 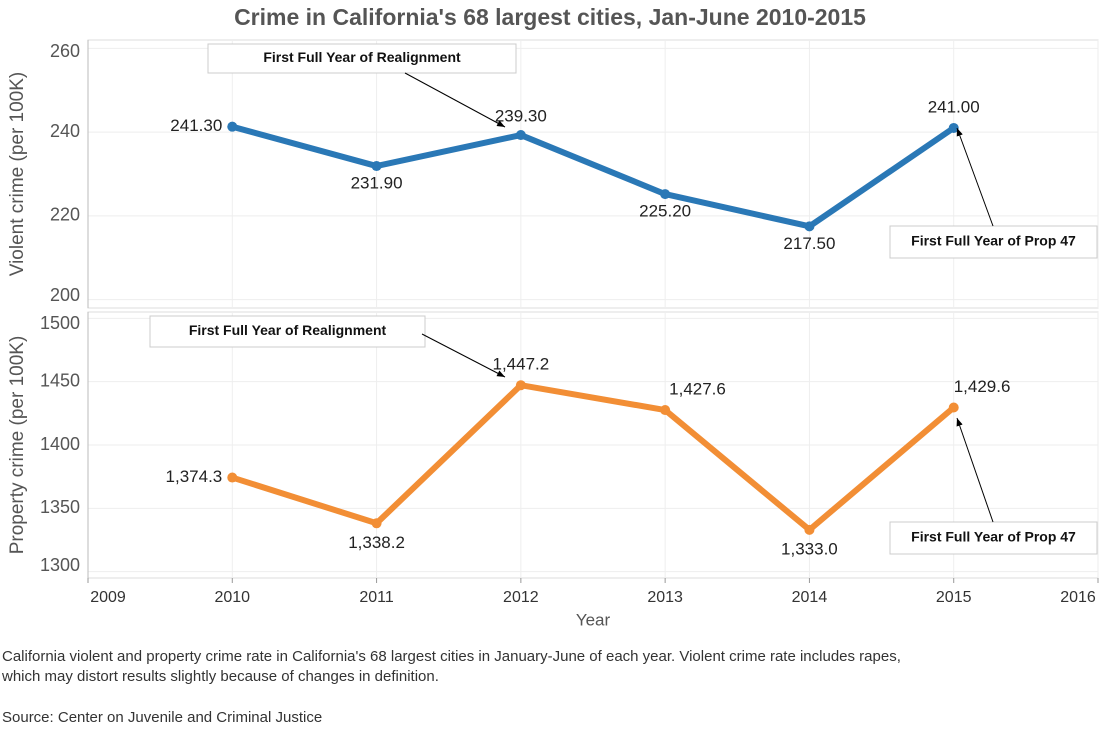 I want to click on y-tick-label: 240, so click(x=65, y=131).